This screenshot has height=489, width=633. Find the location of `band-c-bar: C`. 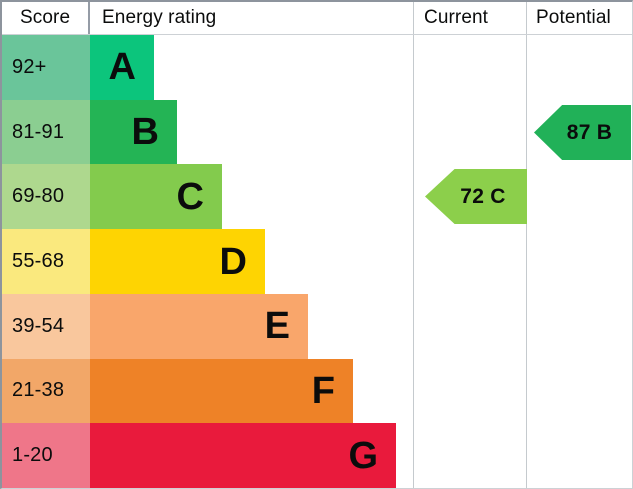

band-c-bar: C is located at coordinates (156, 197).